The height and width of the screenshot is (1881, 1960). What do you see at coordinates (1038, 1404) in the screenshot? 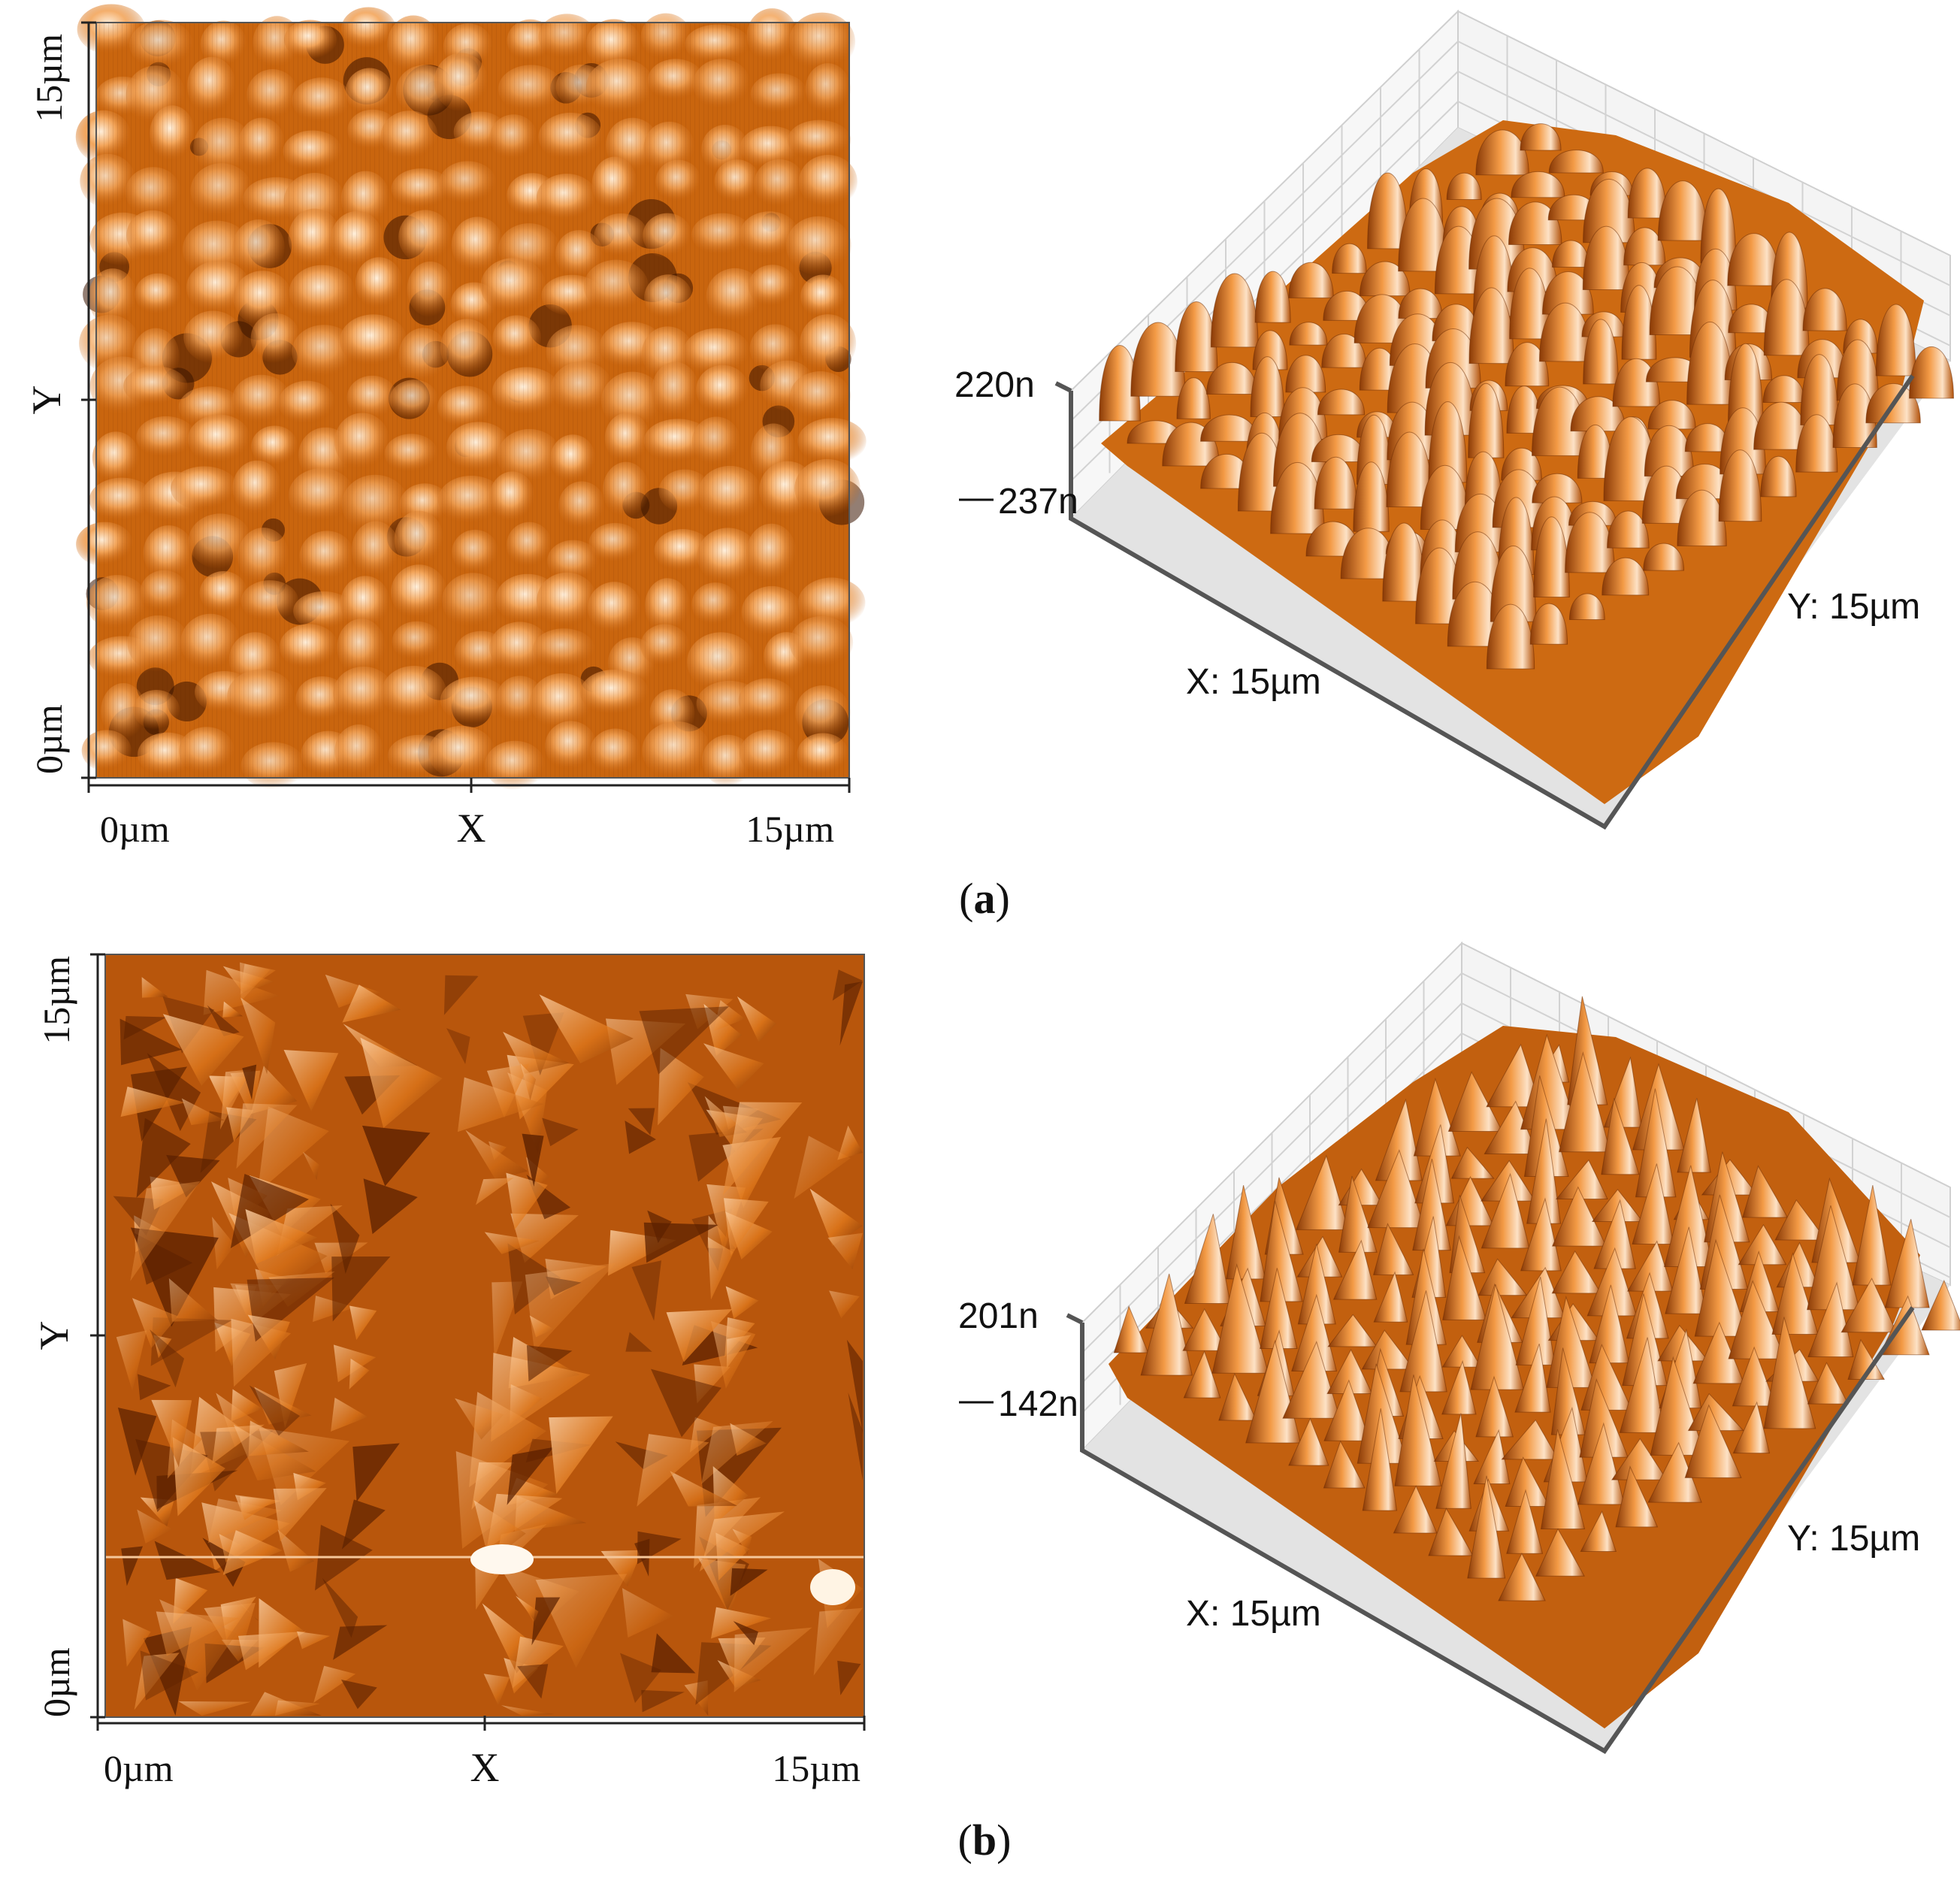
I see `z-bottom-label-b: 142n` at bounding box center [1038, 1404].